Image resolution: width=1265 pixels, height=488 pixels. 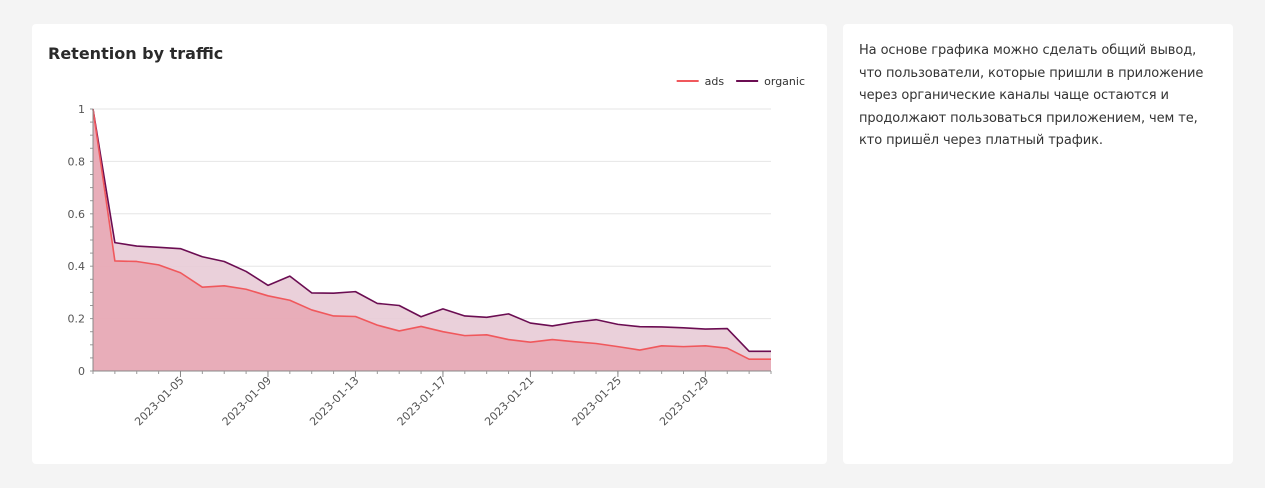 What do you see at coordinates (684, 401) in the screenshot?
I see `x-tick-label: 2023-01-29` at bounding box center [684, 401].